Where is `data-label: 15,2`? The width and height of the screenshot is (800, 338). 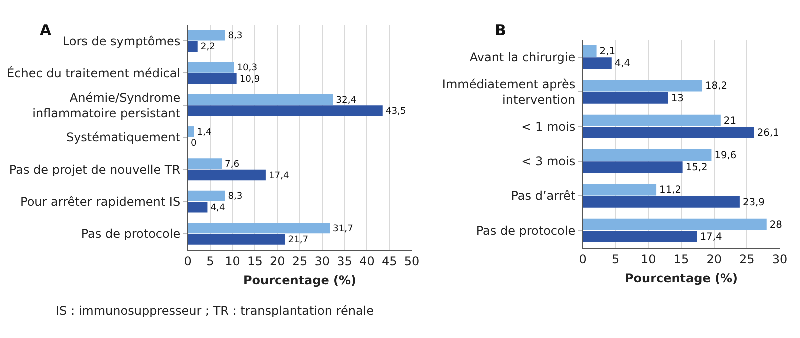
data-label: 15,2 is located at coordinates (697, 168).